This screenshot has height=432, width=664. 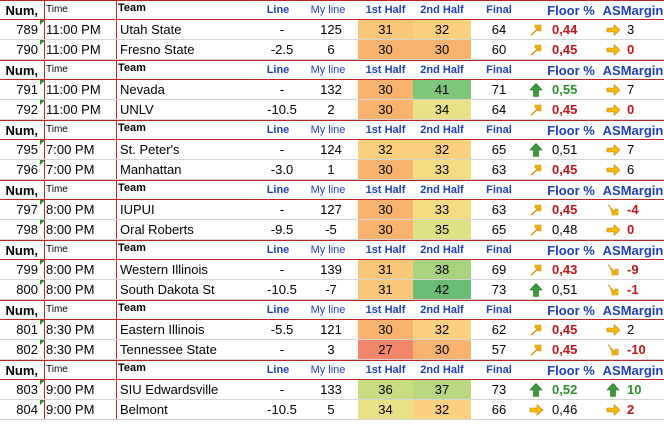 What do you see at coordinates (331, 269) in the screenshot?
I see `cell-my-line: 139` at bounding box center [331, 269].